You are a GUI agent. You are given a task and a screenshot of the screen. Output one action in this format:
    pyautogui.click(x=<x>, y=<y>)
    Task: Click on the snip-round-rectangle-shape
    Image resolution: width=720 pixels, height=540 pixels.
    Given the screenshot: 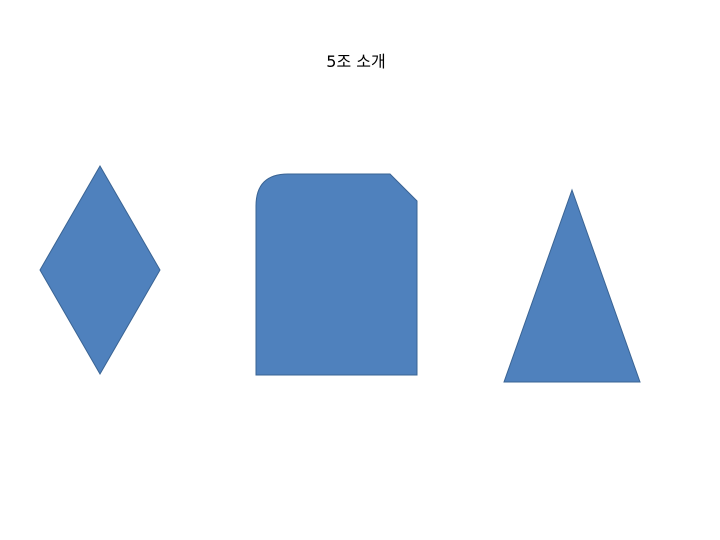 What is the action you would take?
    pyautogui.click(x=336, y=274)
    